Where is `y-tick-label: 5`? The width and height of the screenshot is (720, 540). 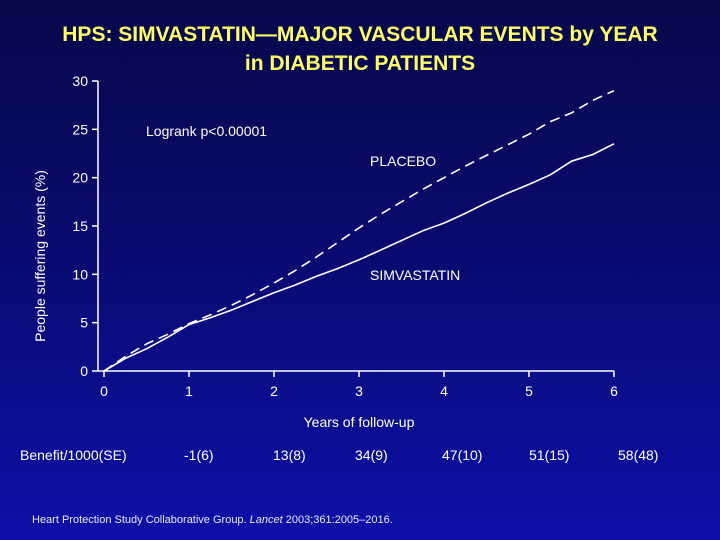 y-tick-label: 5 is located at coordinates (84, 323).